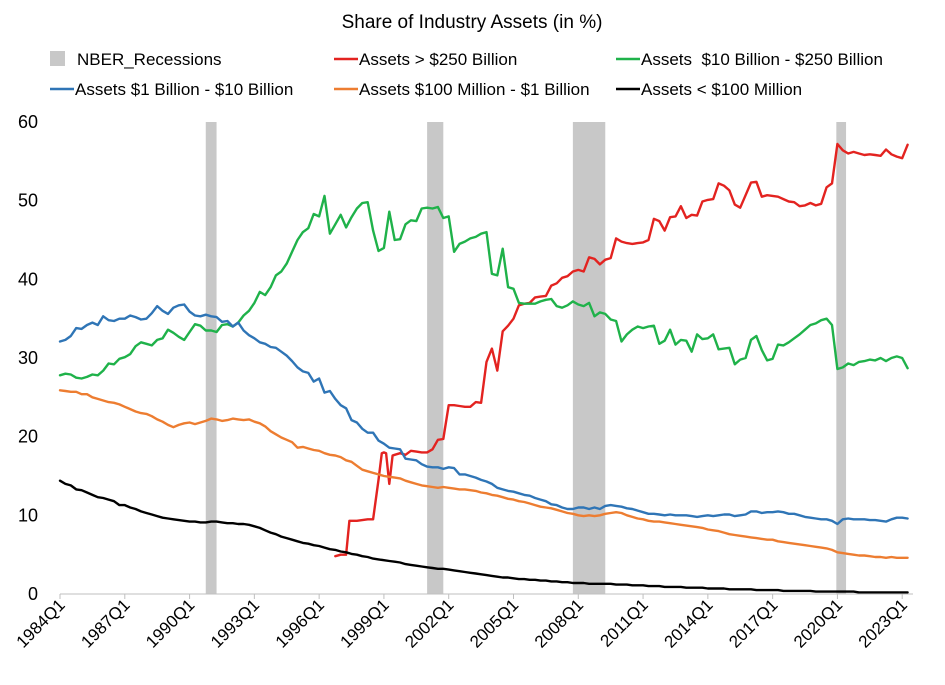  I want to click on y-tick-label-0: 0, so click(33, 594).